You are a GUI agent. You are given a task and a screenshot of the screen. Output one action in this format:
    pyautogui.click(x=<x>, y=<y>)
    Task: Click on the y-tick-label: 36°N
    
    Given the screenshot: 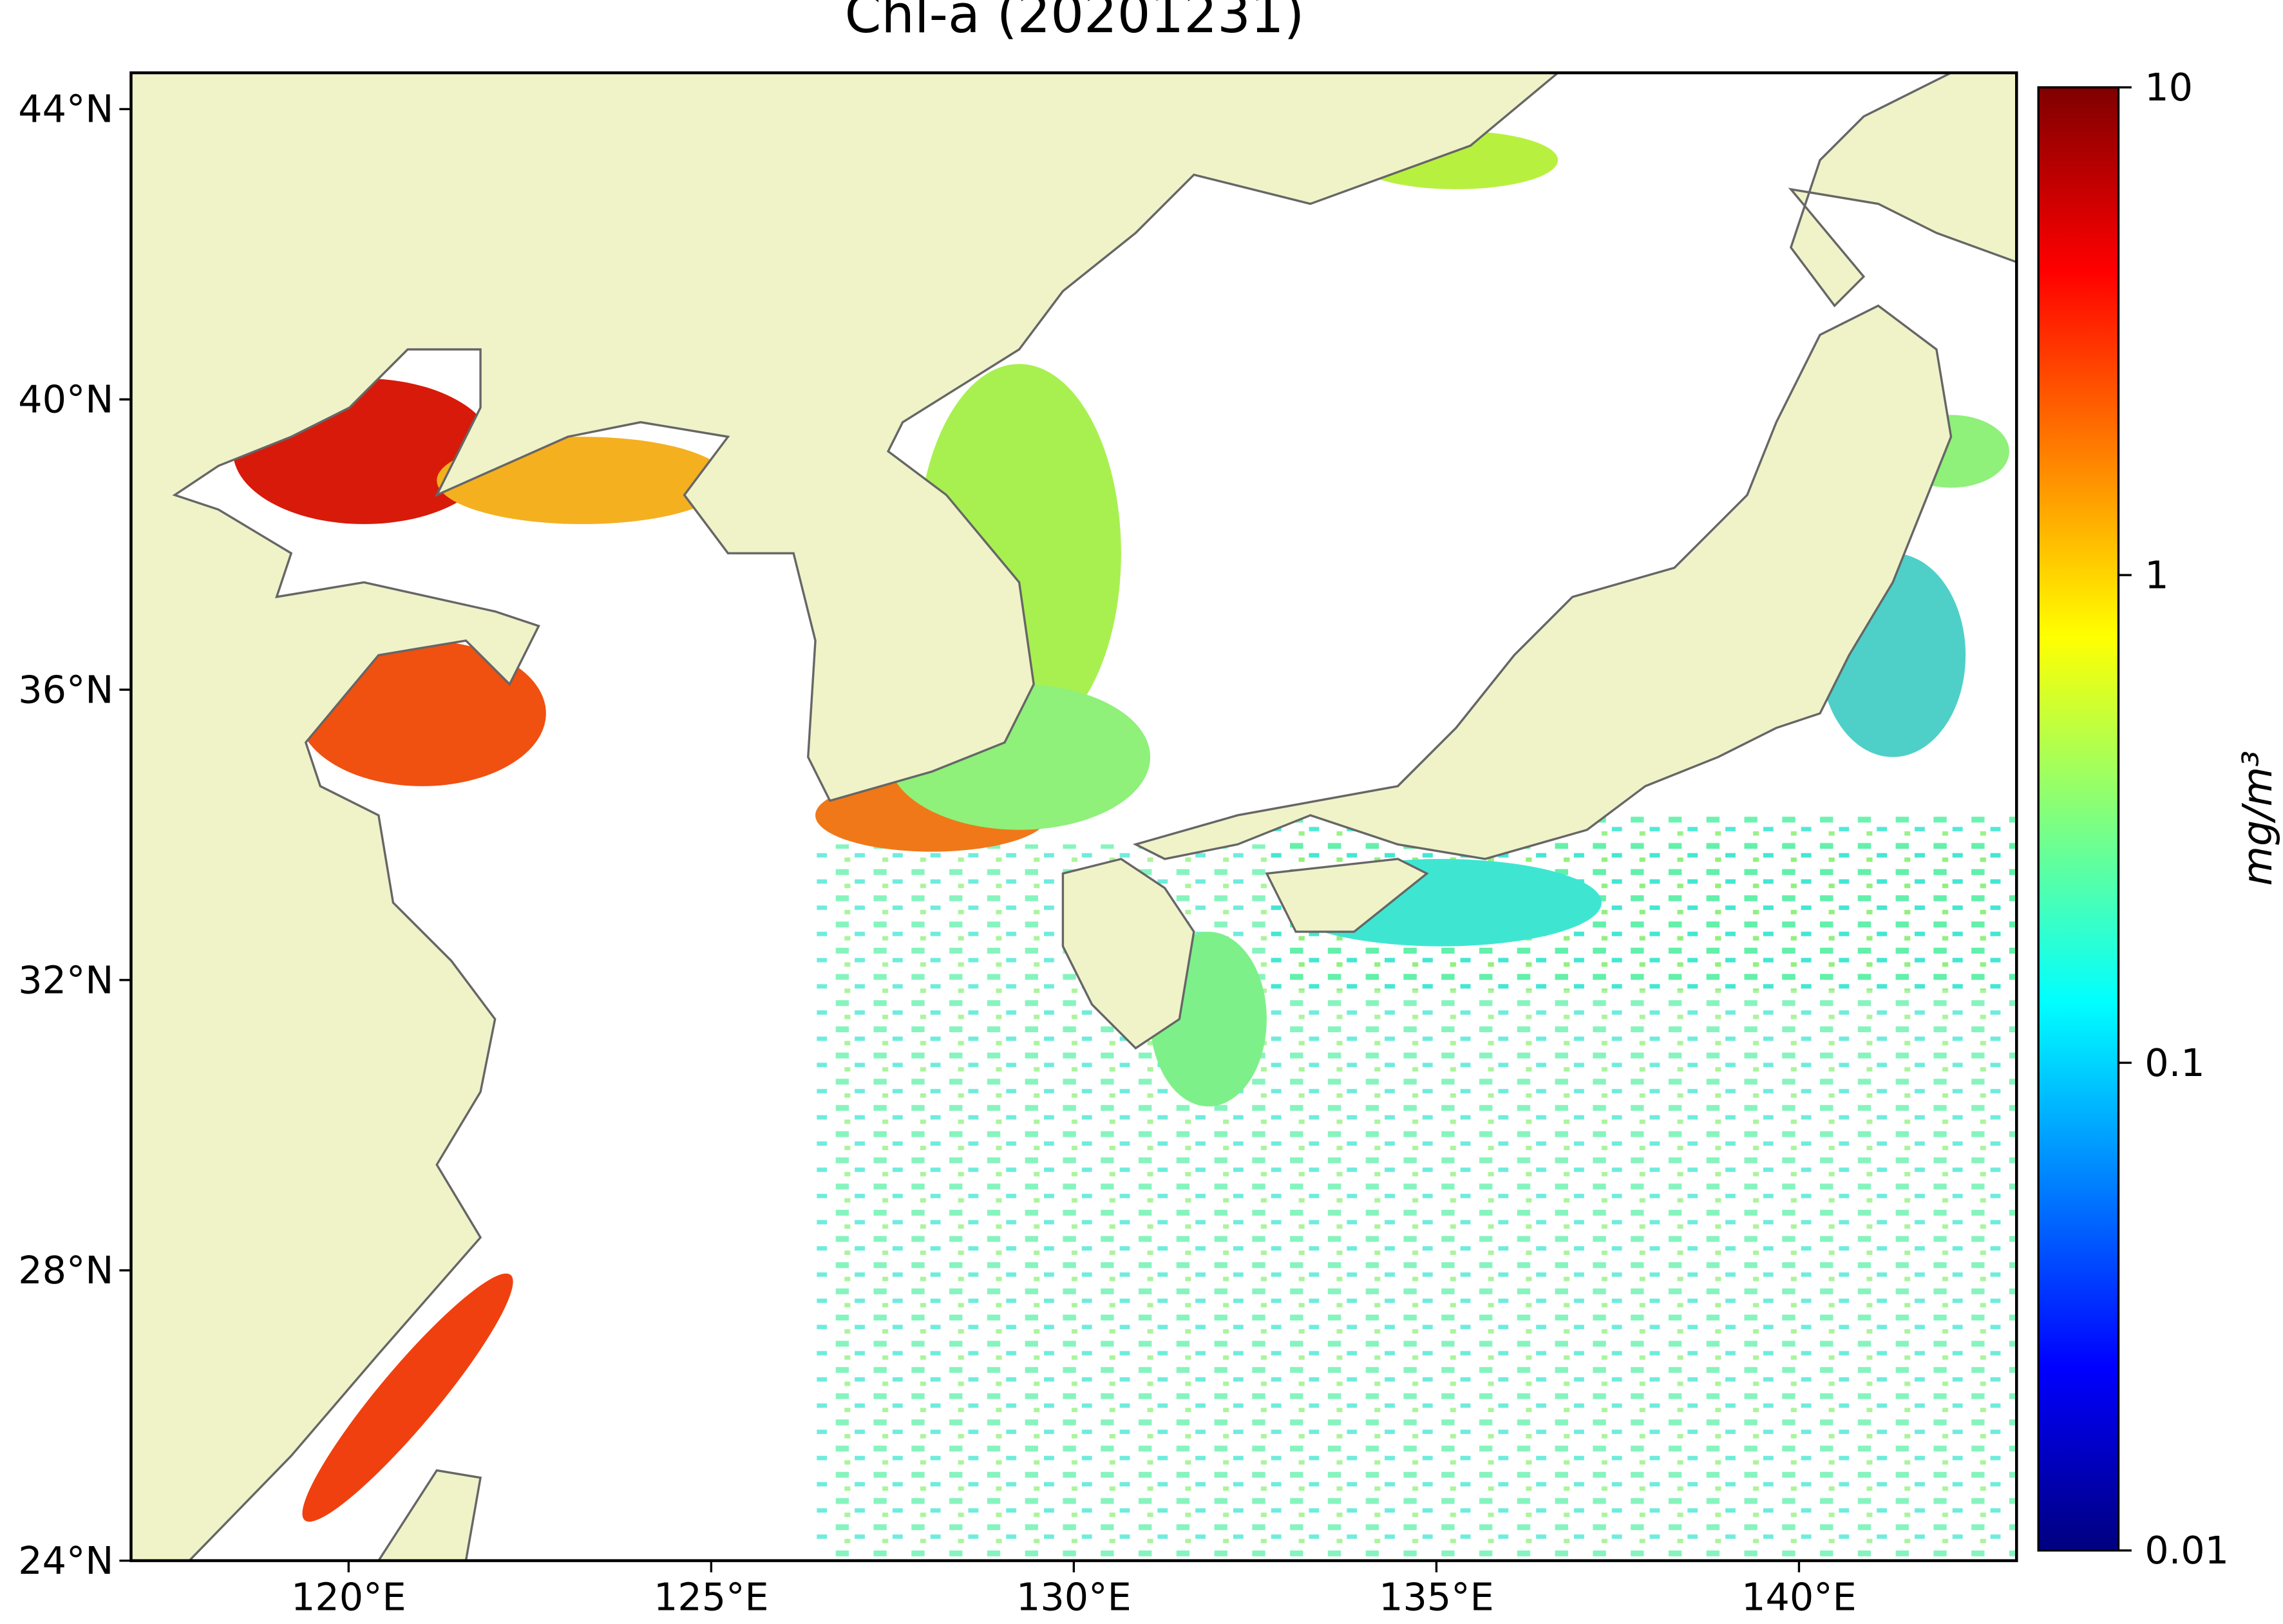 What is the action you would take?
    pyautogui.click(x=65, y=690)
    